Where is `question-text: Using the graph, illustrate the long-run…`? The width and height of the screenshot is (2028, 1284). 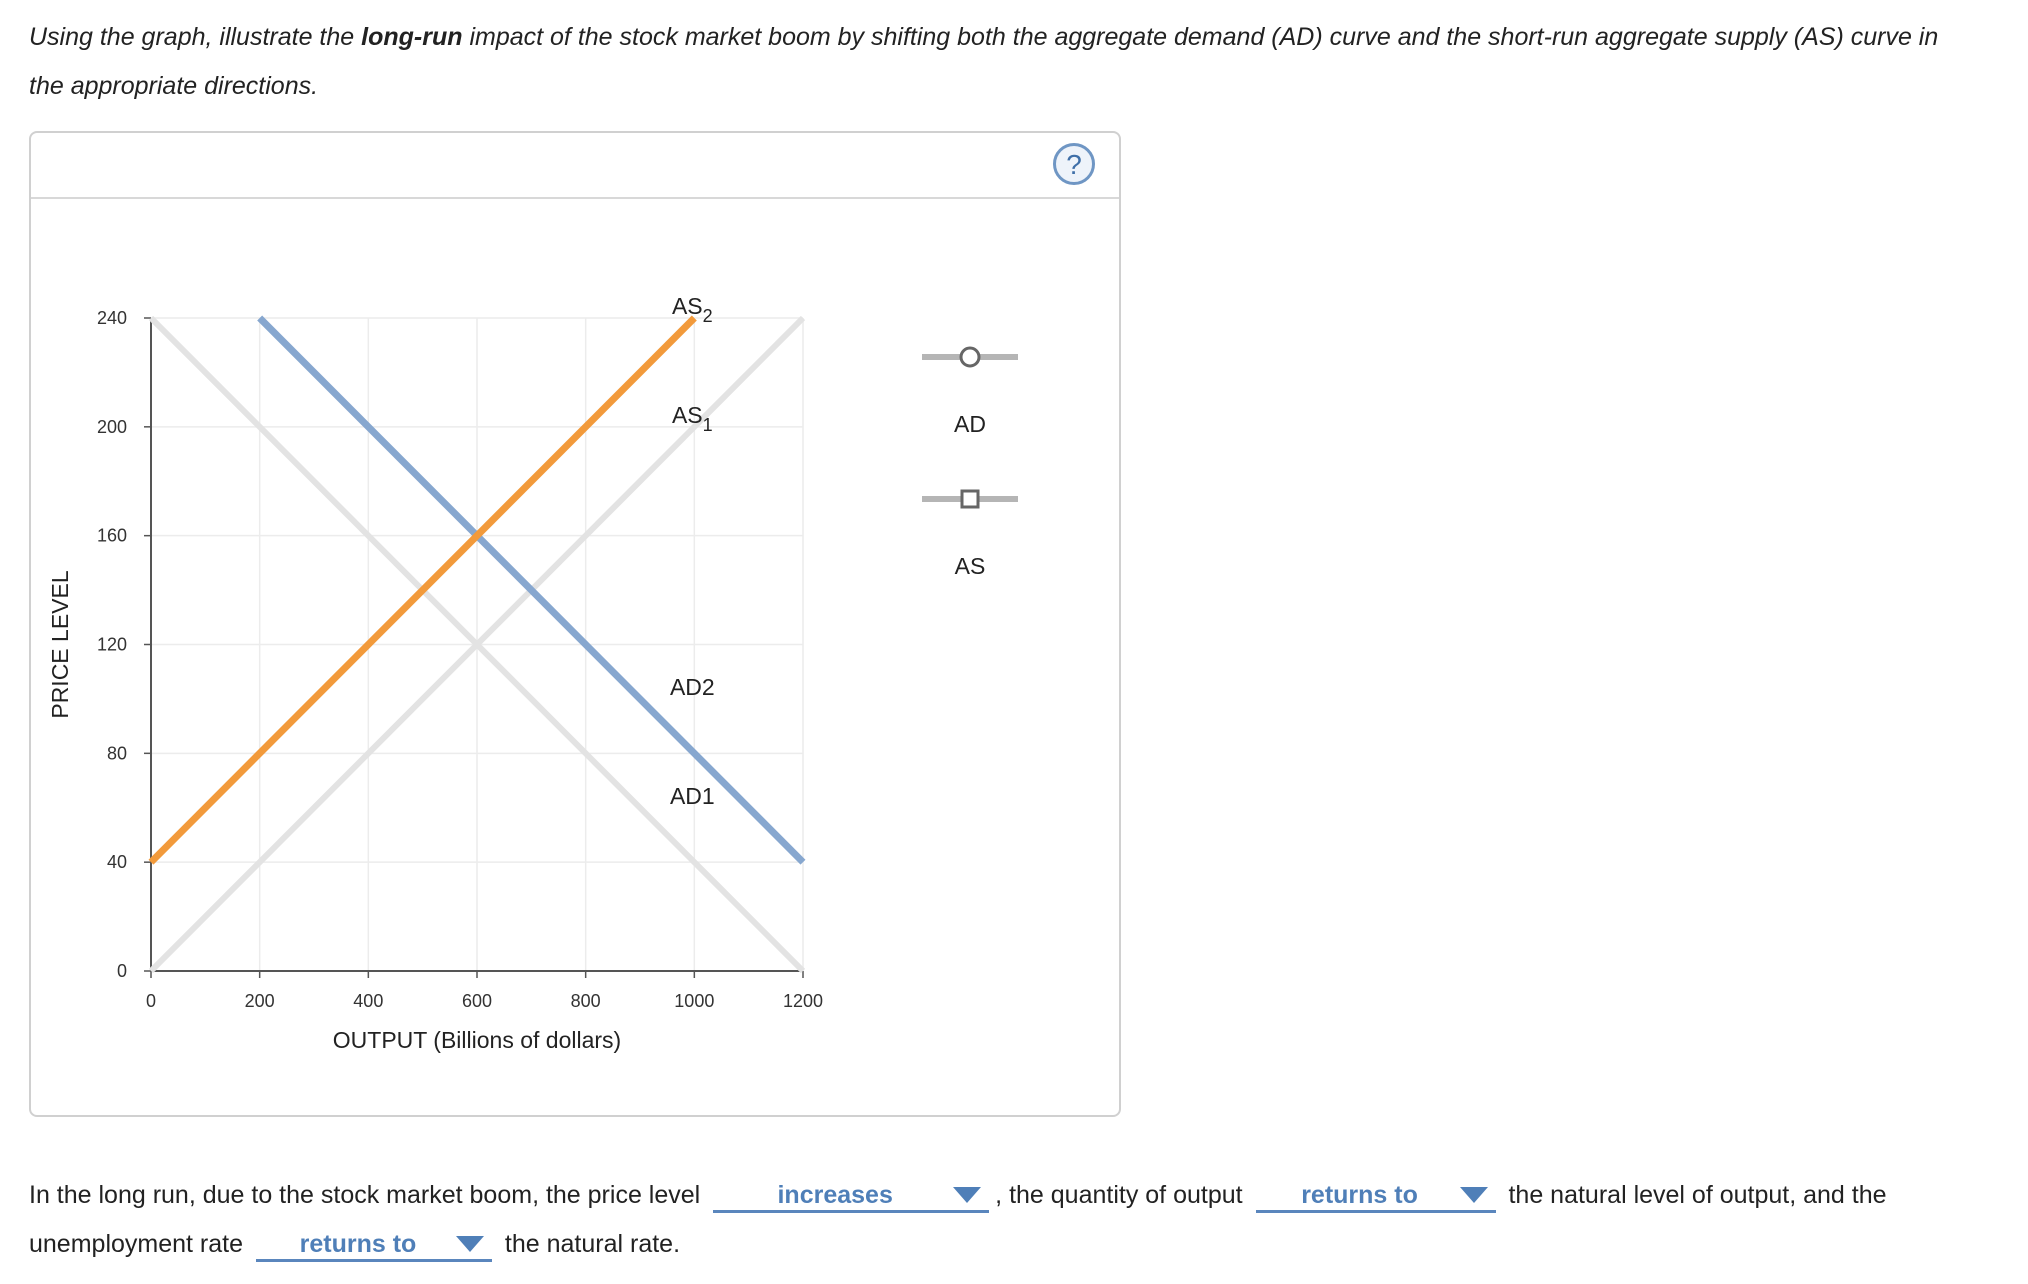
question-text: Using the graph, illustrate the long-run… is located at coordinates (994, 62).